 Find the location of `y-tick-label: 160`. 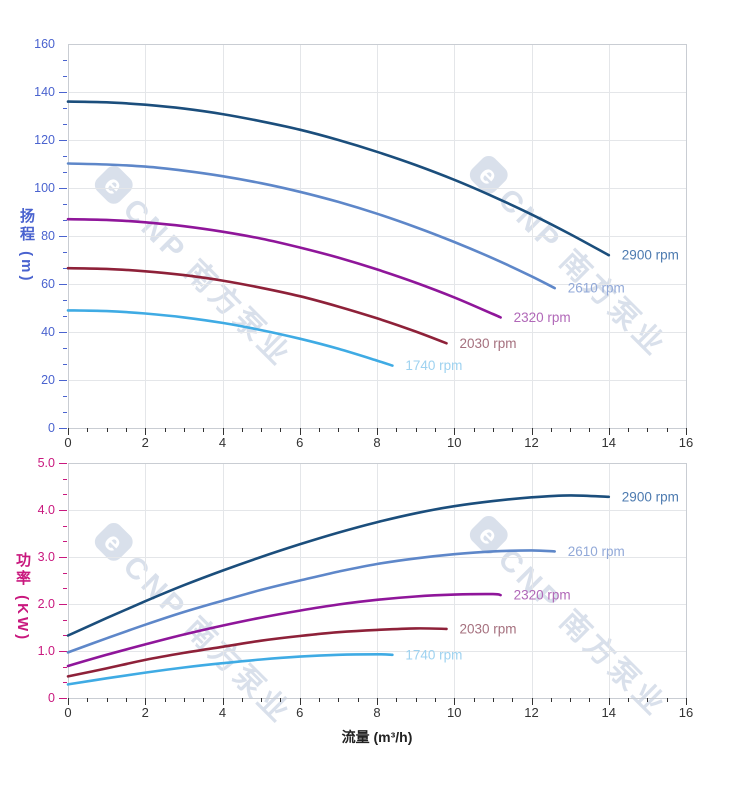

y-tick-label: 160 is located at coordinates (44, 44).